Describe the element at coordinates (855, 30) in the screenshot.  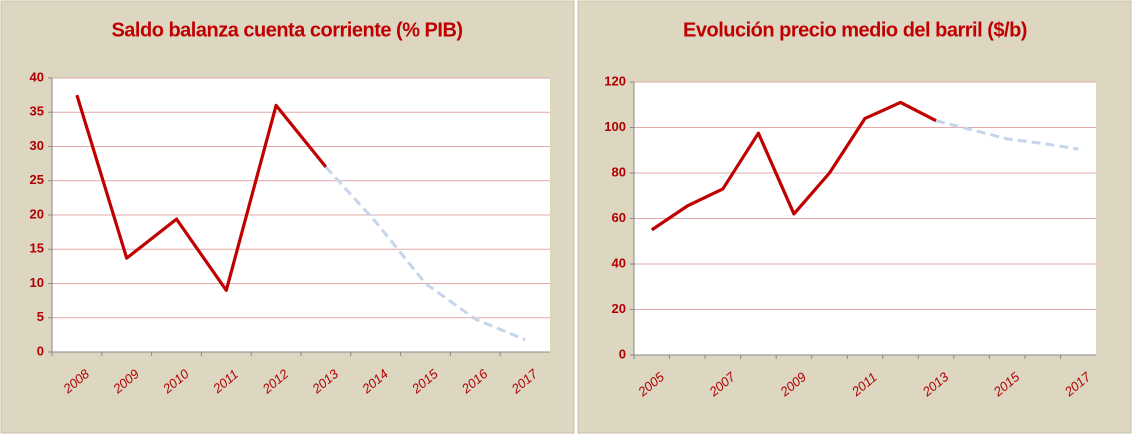
I see `chart-title: Evolución precio medio del barril ($/b)` at that location.